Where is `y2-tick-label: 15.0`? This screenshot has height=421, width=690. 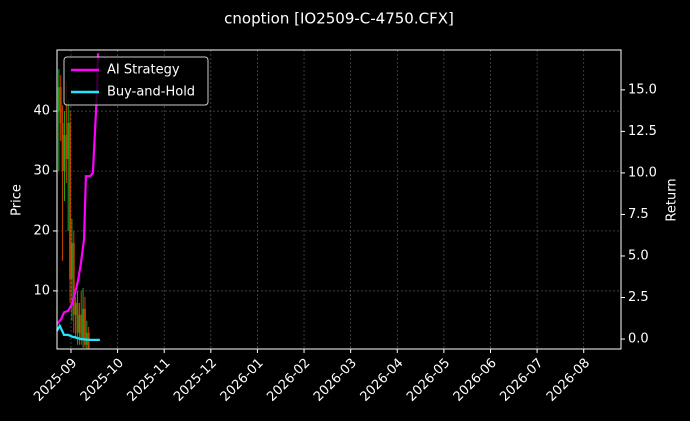
y2-tick-label: 15.0 is located at coordinates (642, 89).